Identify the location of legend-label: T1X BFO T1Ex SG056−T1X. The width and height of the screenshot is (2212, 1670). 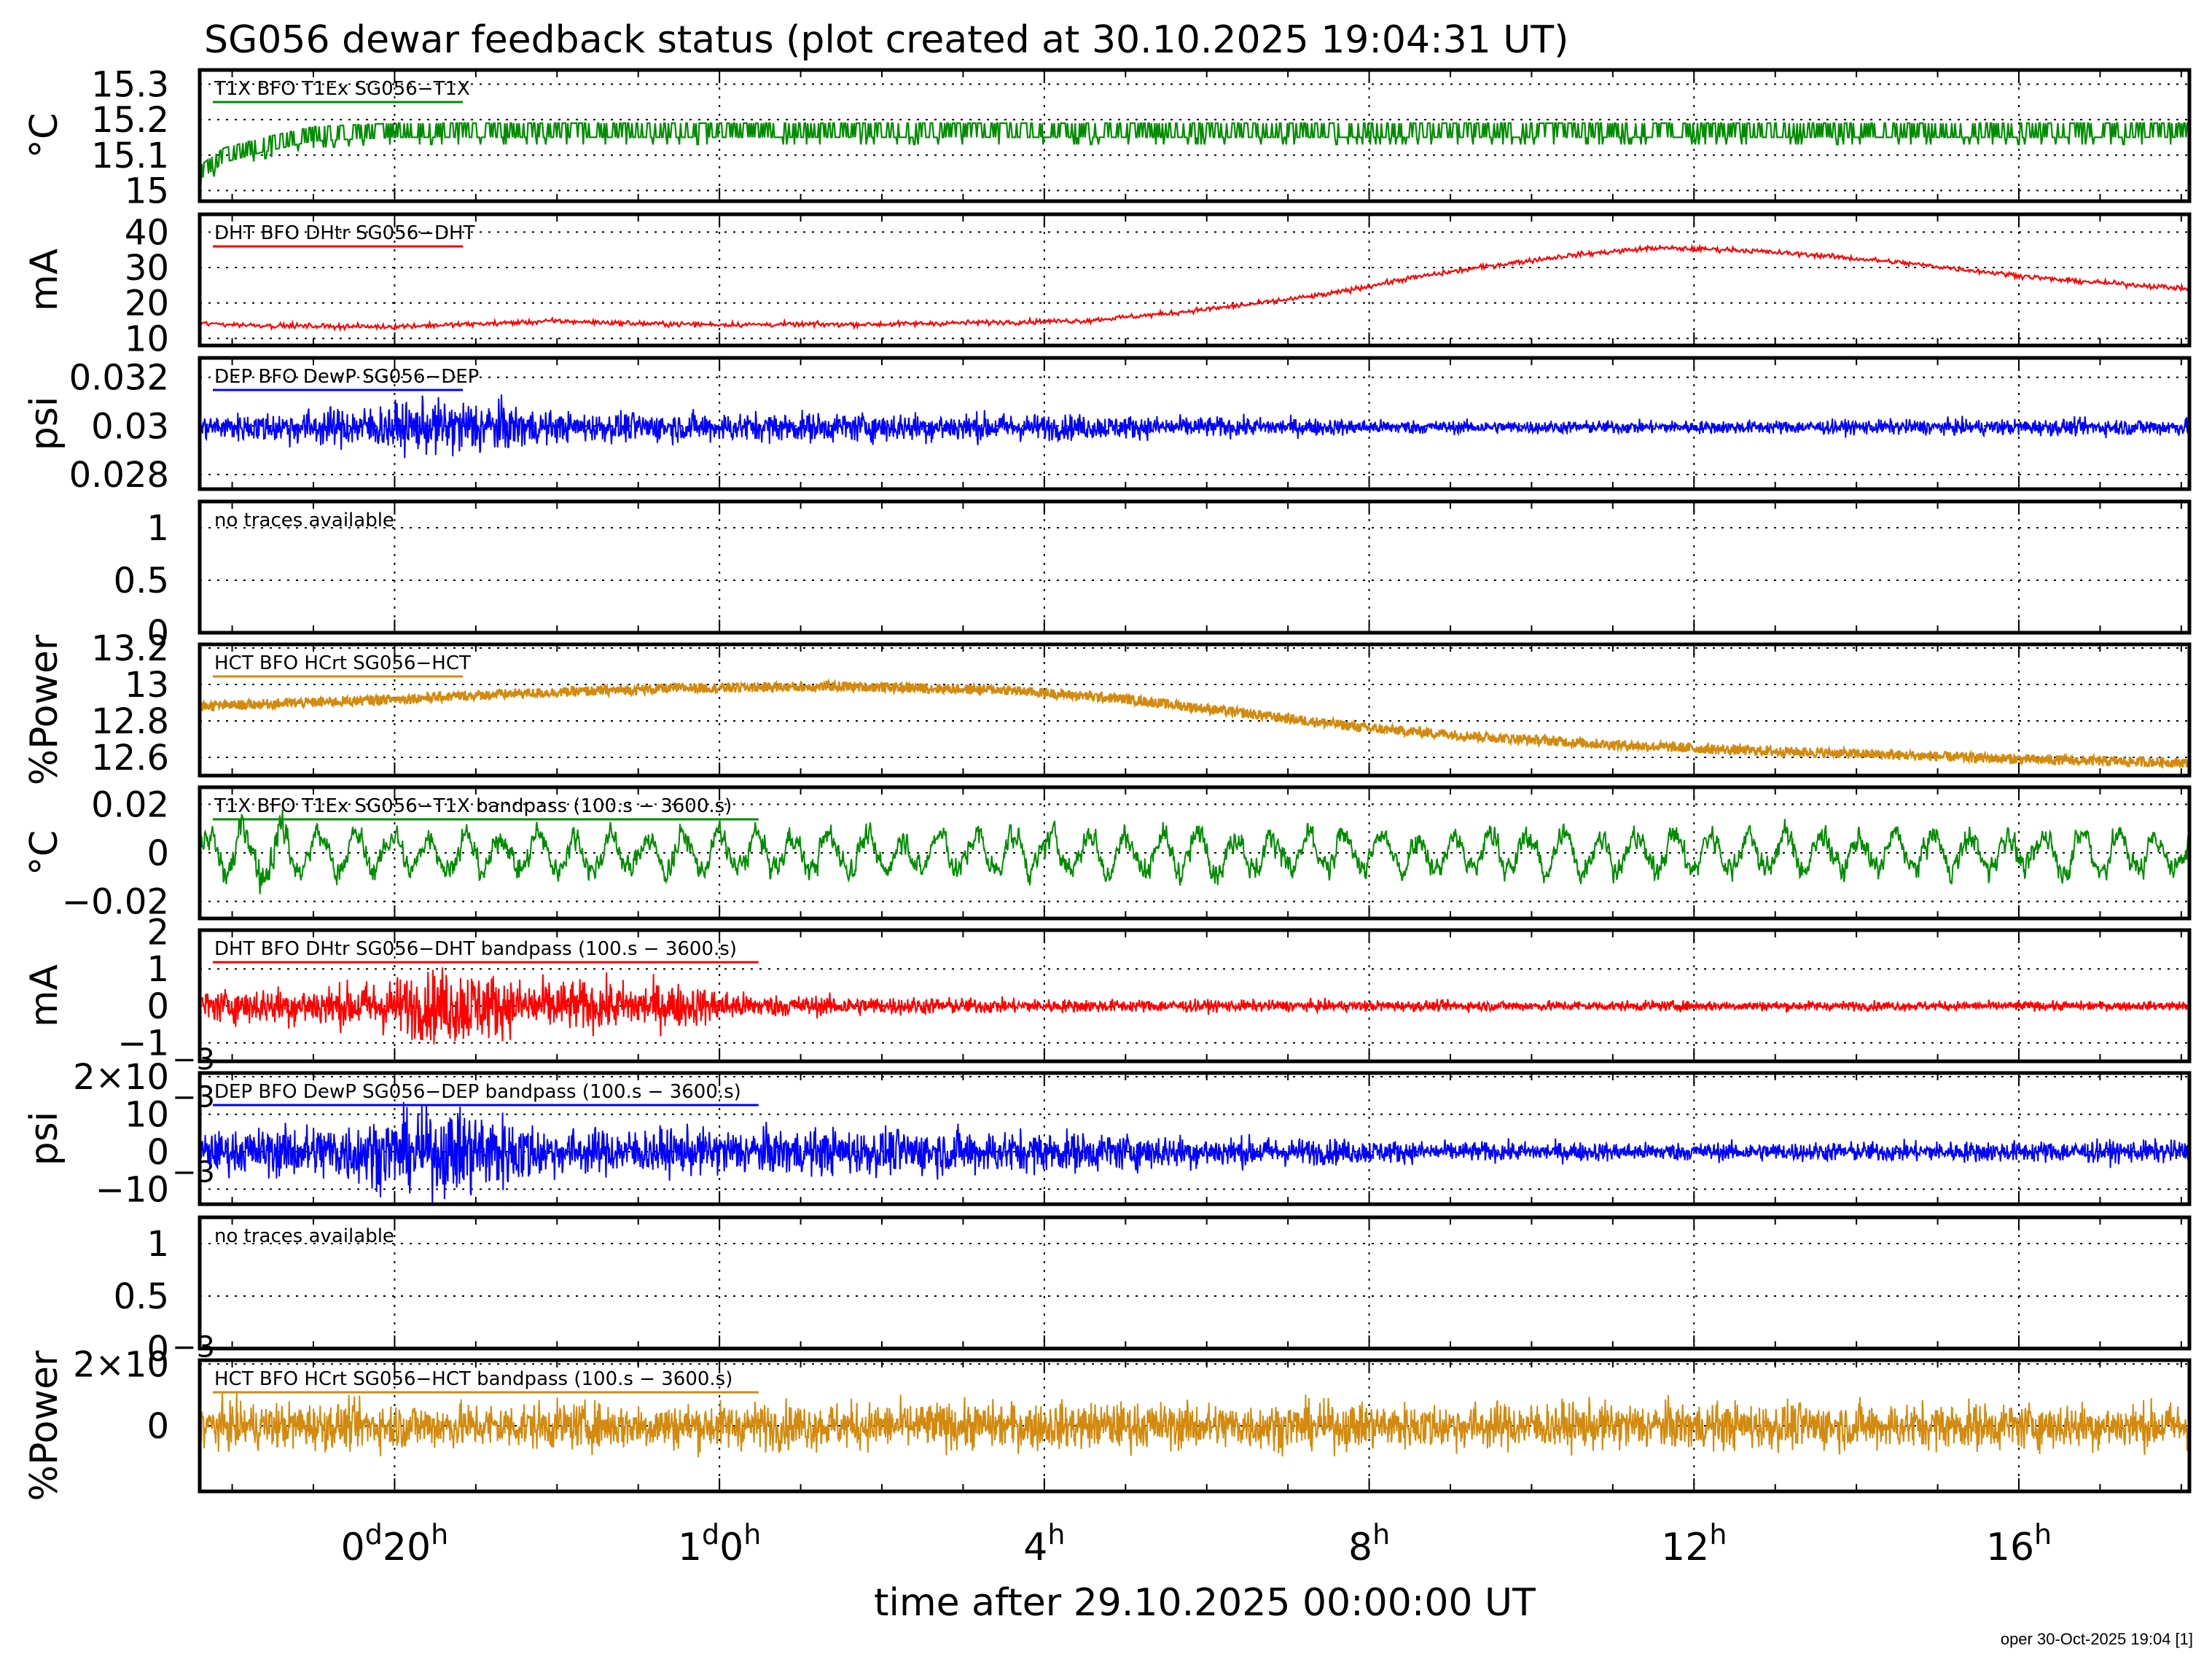
(342, 89).